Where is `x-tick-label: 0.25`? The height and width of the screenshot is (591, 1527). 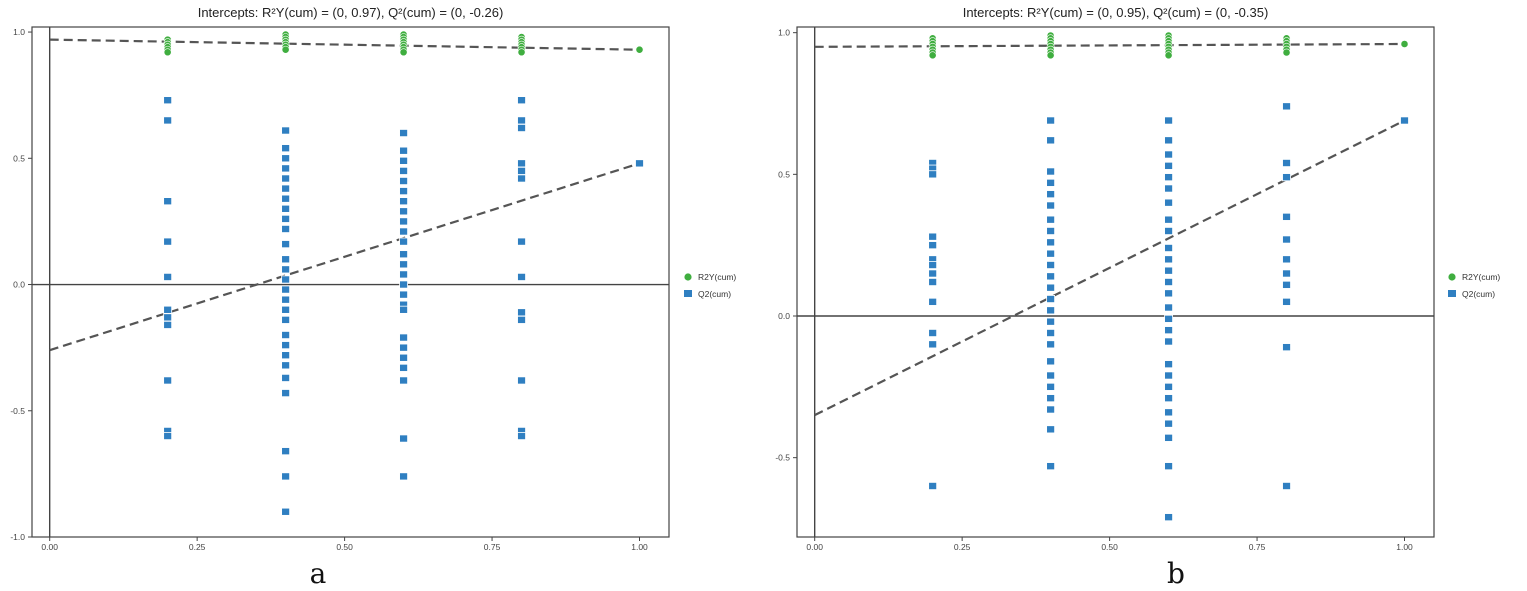
x-tick-label: 0.25 is located at coordinates (962, 547).